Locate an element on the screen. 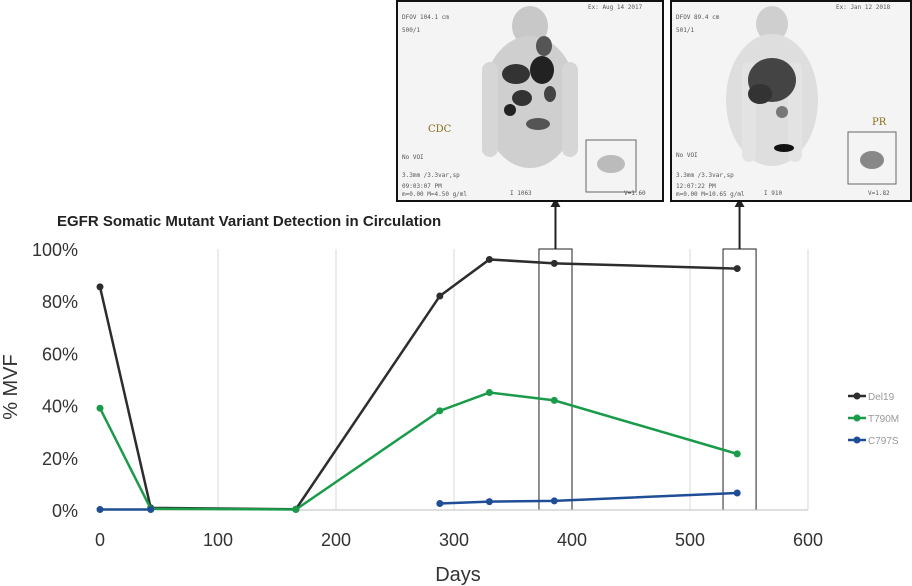 Image resolution: width=912 pixels, height=586 pixels. pet-left-scale: V=1.60 is located at coordinates (635, 193).